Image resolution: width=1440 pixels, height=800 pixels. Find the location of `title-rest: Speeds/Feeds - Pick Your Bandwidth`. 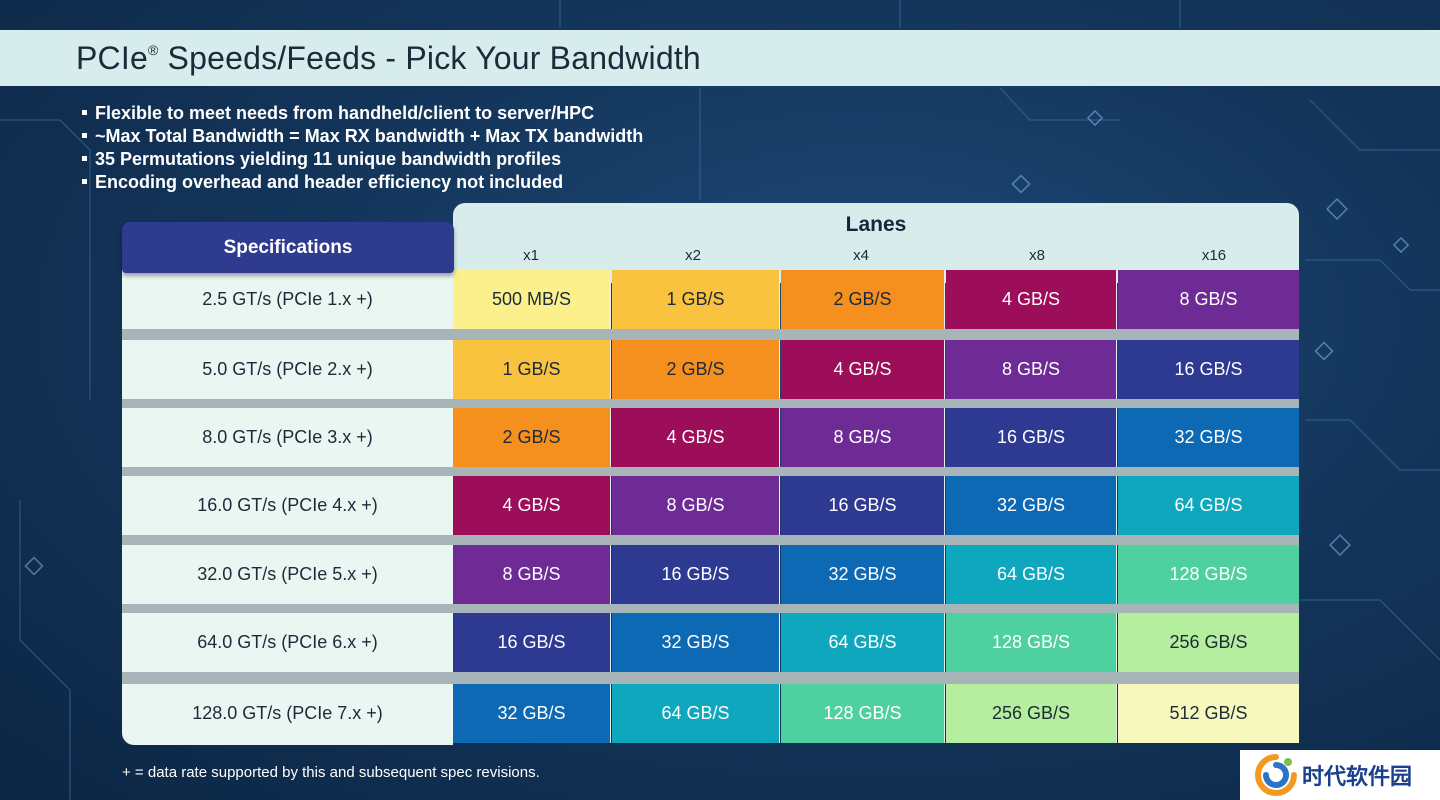

title-rest: Speeds/Feeds - Pick Your Bandwidth is located at coordinates (429, 57).